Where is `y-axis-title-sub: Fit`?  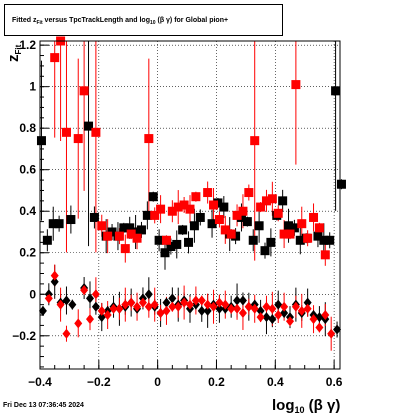
y-axis-title-sub: Fit is located at coordinates (18, 49).